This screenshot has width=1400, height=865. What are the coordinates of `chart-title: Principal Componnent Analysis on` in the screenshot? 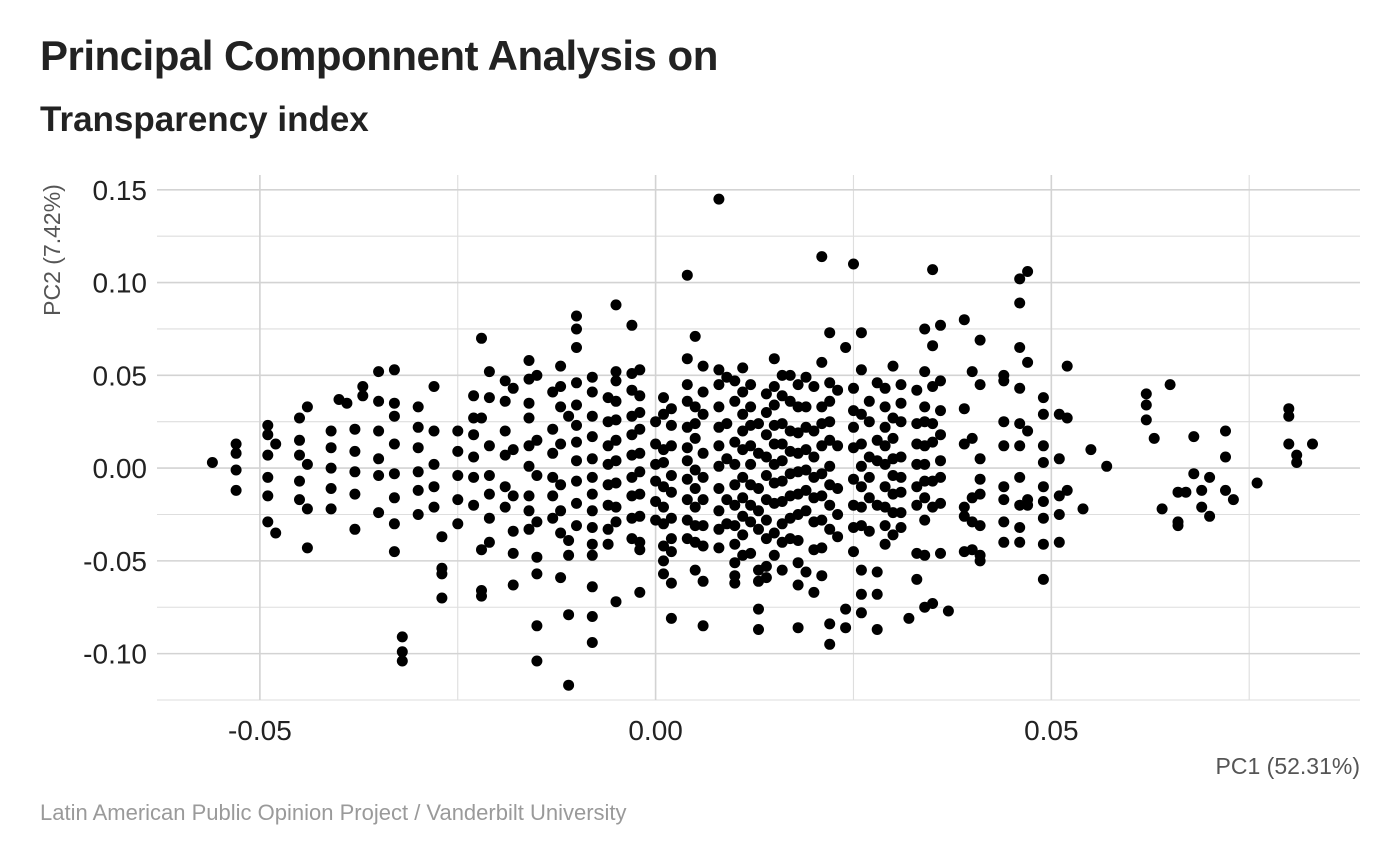 It's located at (379, 55).